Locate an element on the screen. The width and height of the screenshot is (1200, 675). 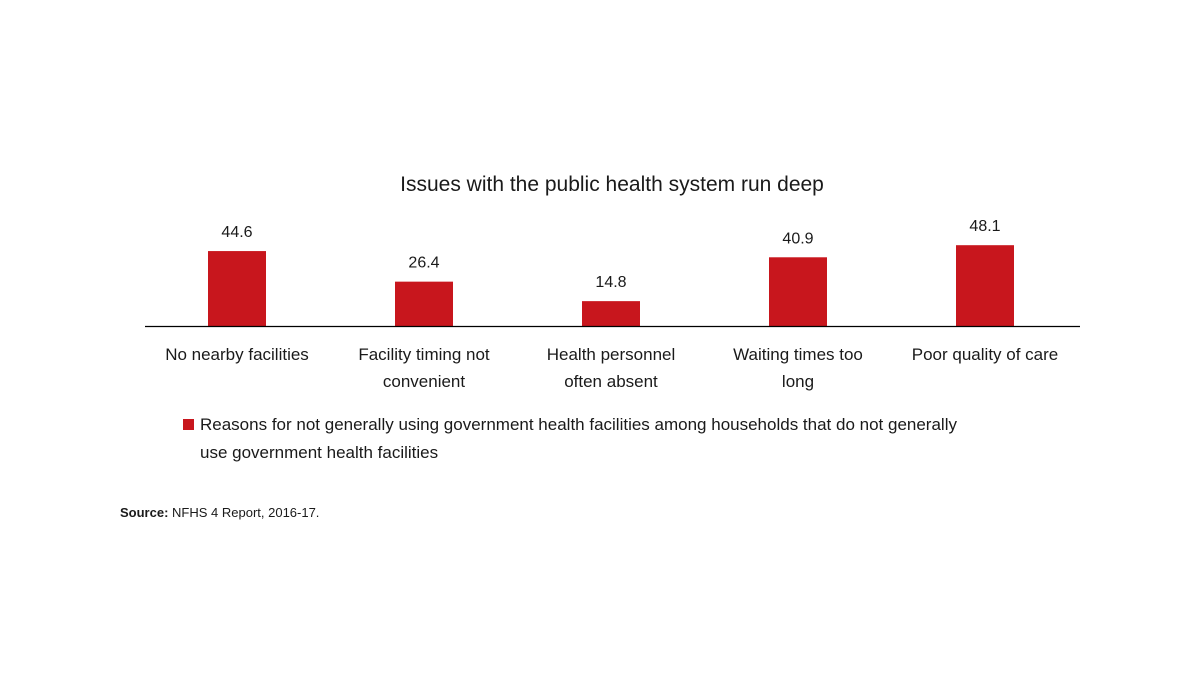
bar-value-label: 40.9 is located at coordinates (797, 238).